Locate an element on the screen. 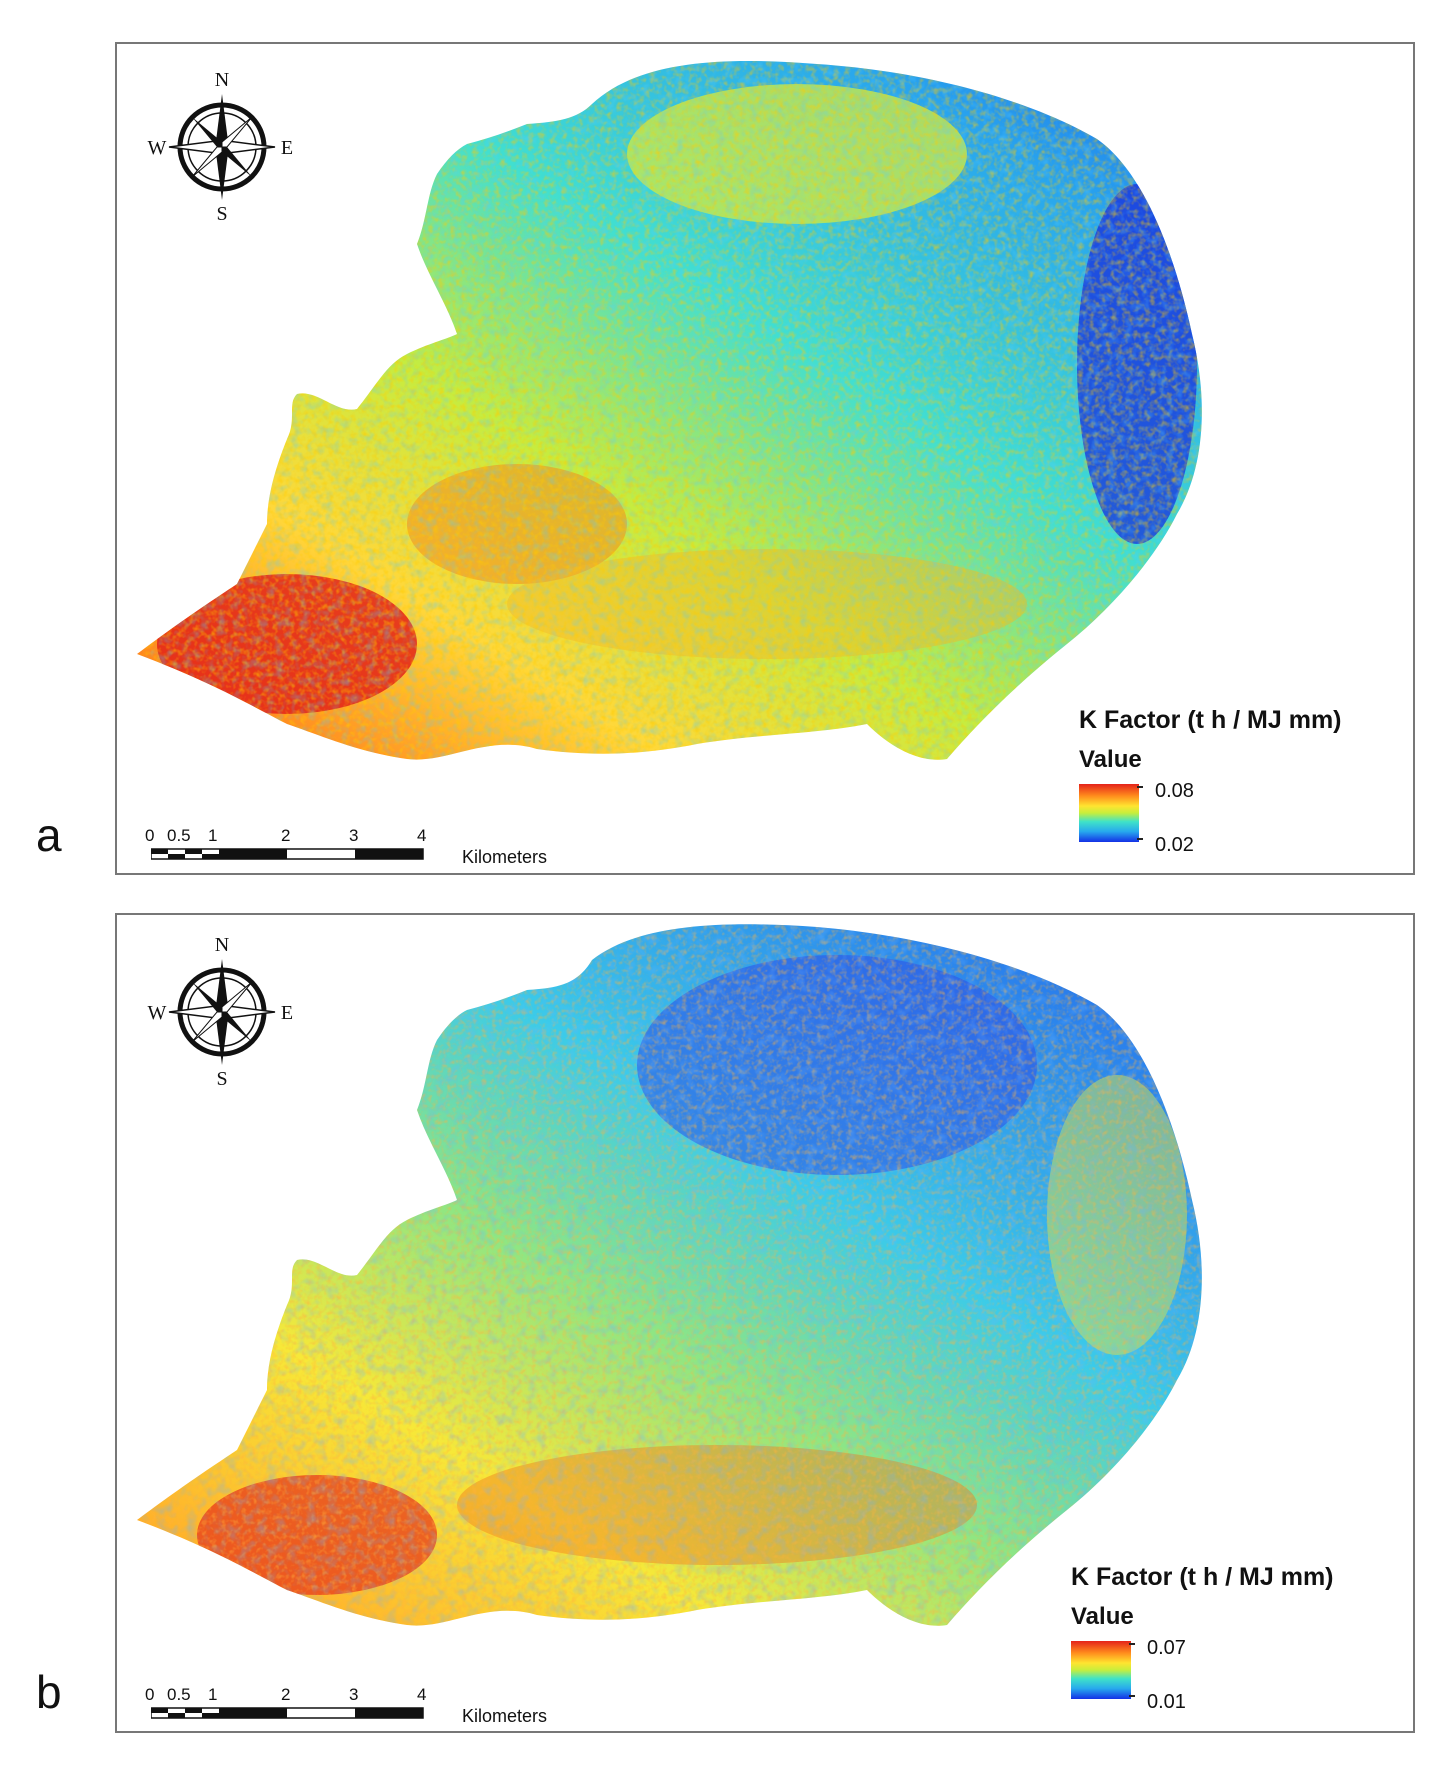 The image size is (1449, 1770). legend-a: K Factor (t h / MJ mm) Value 0.08 0.02 is located at coordinates (1239, 781).